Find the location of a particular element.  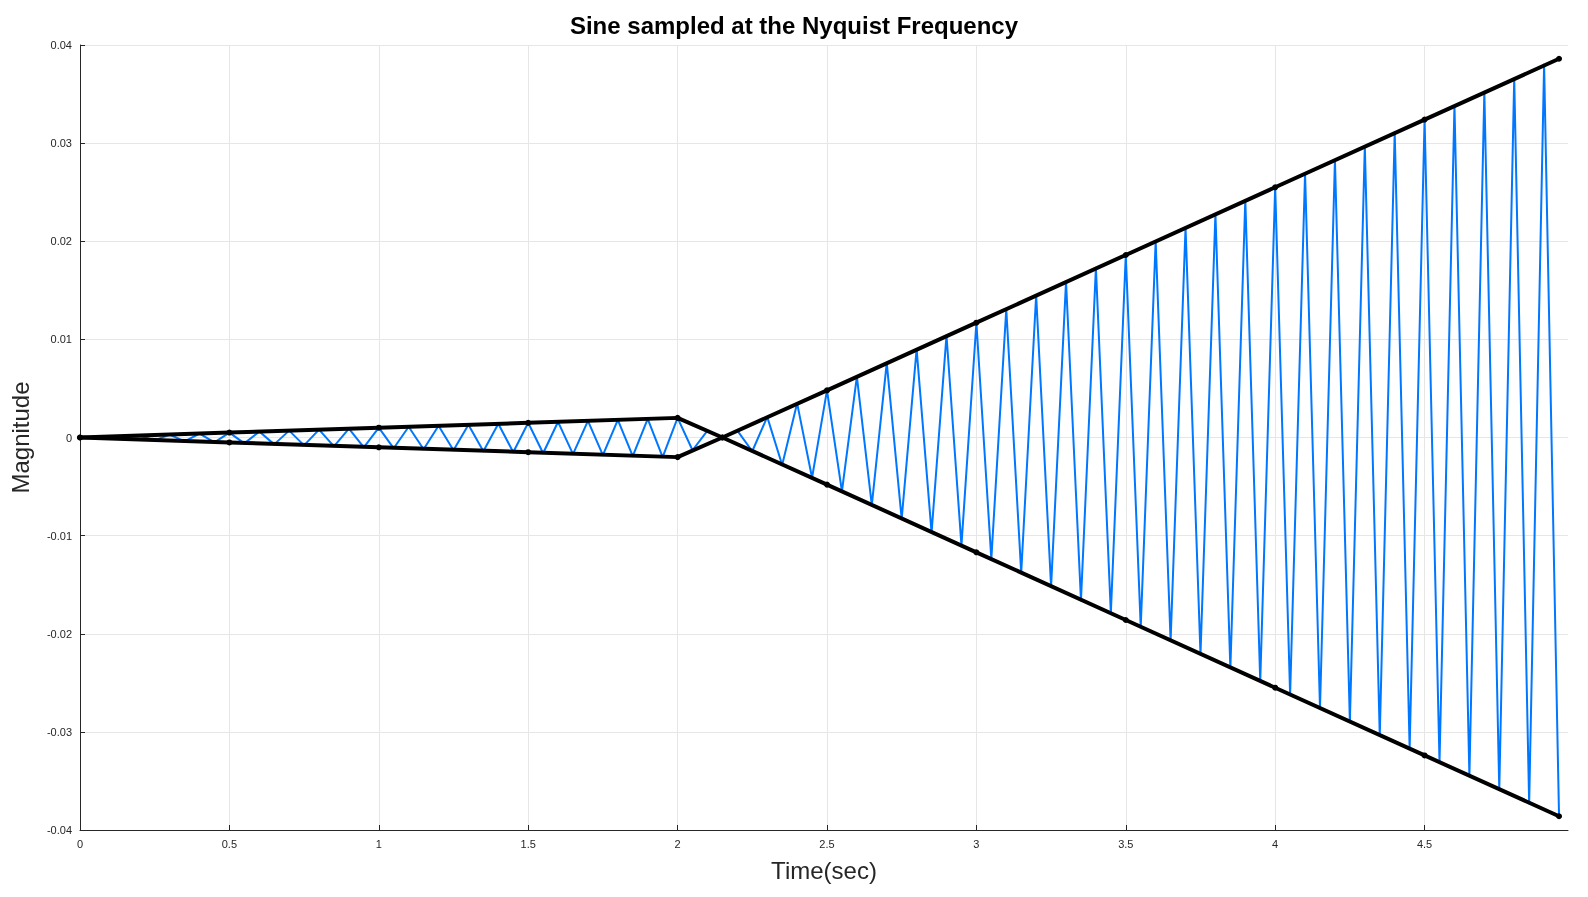

x-tick-label: 4 is located at coordinates (1275, 843).